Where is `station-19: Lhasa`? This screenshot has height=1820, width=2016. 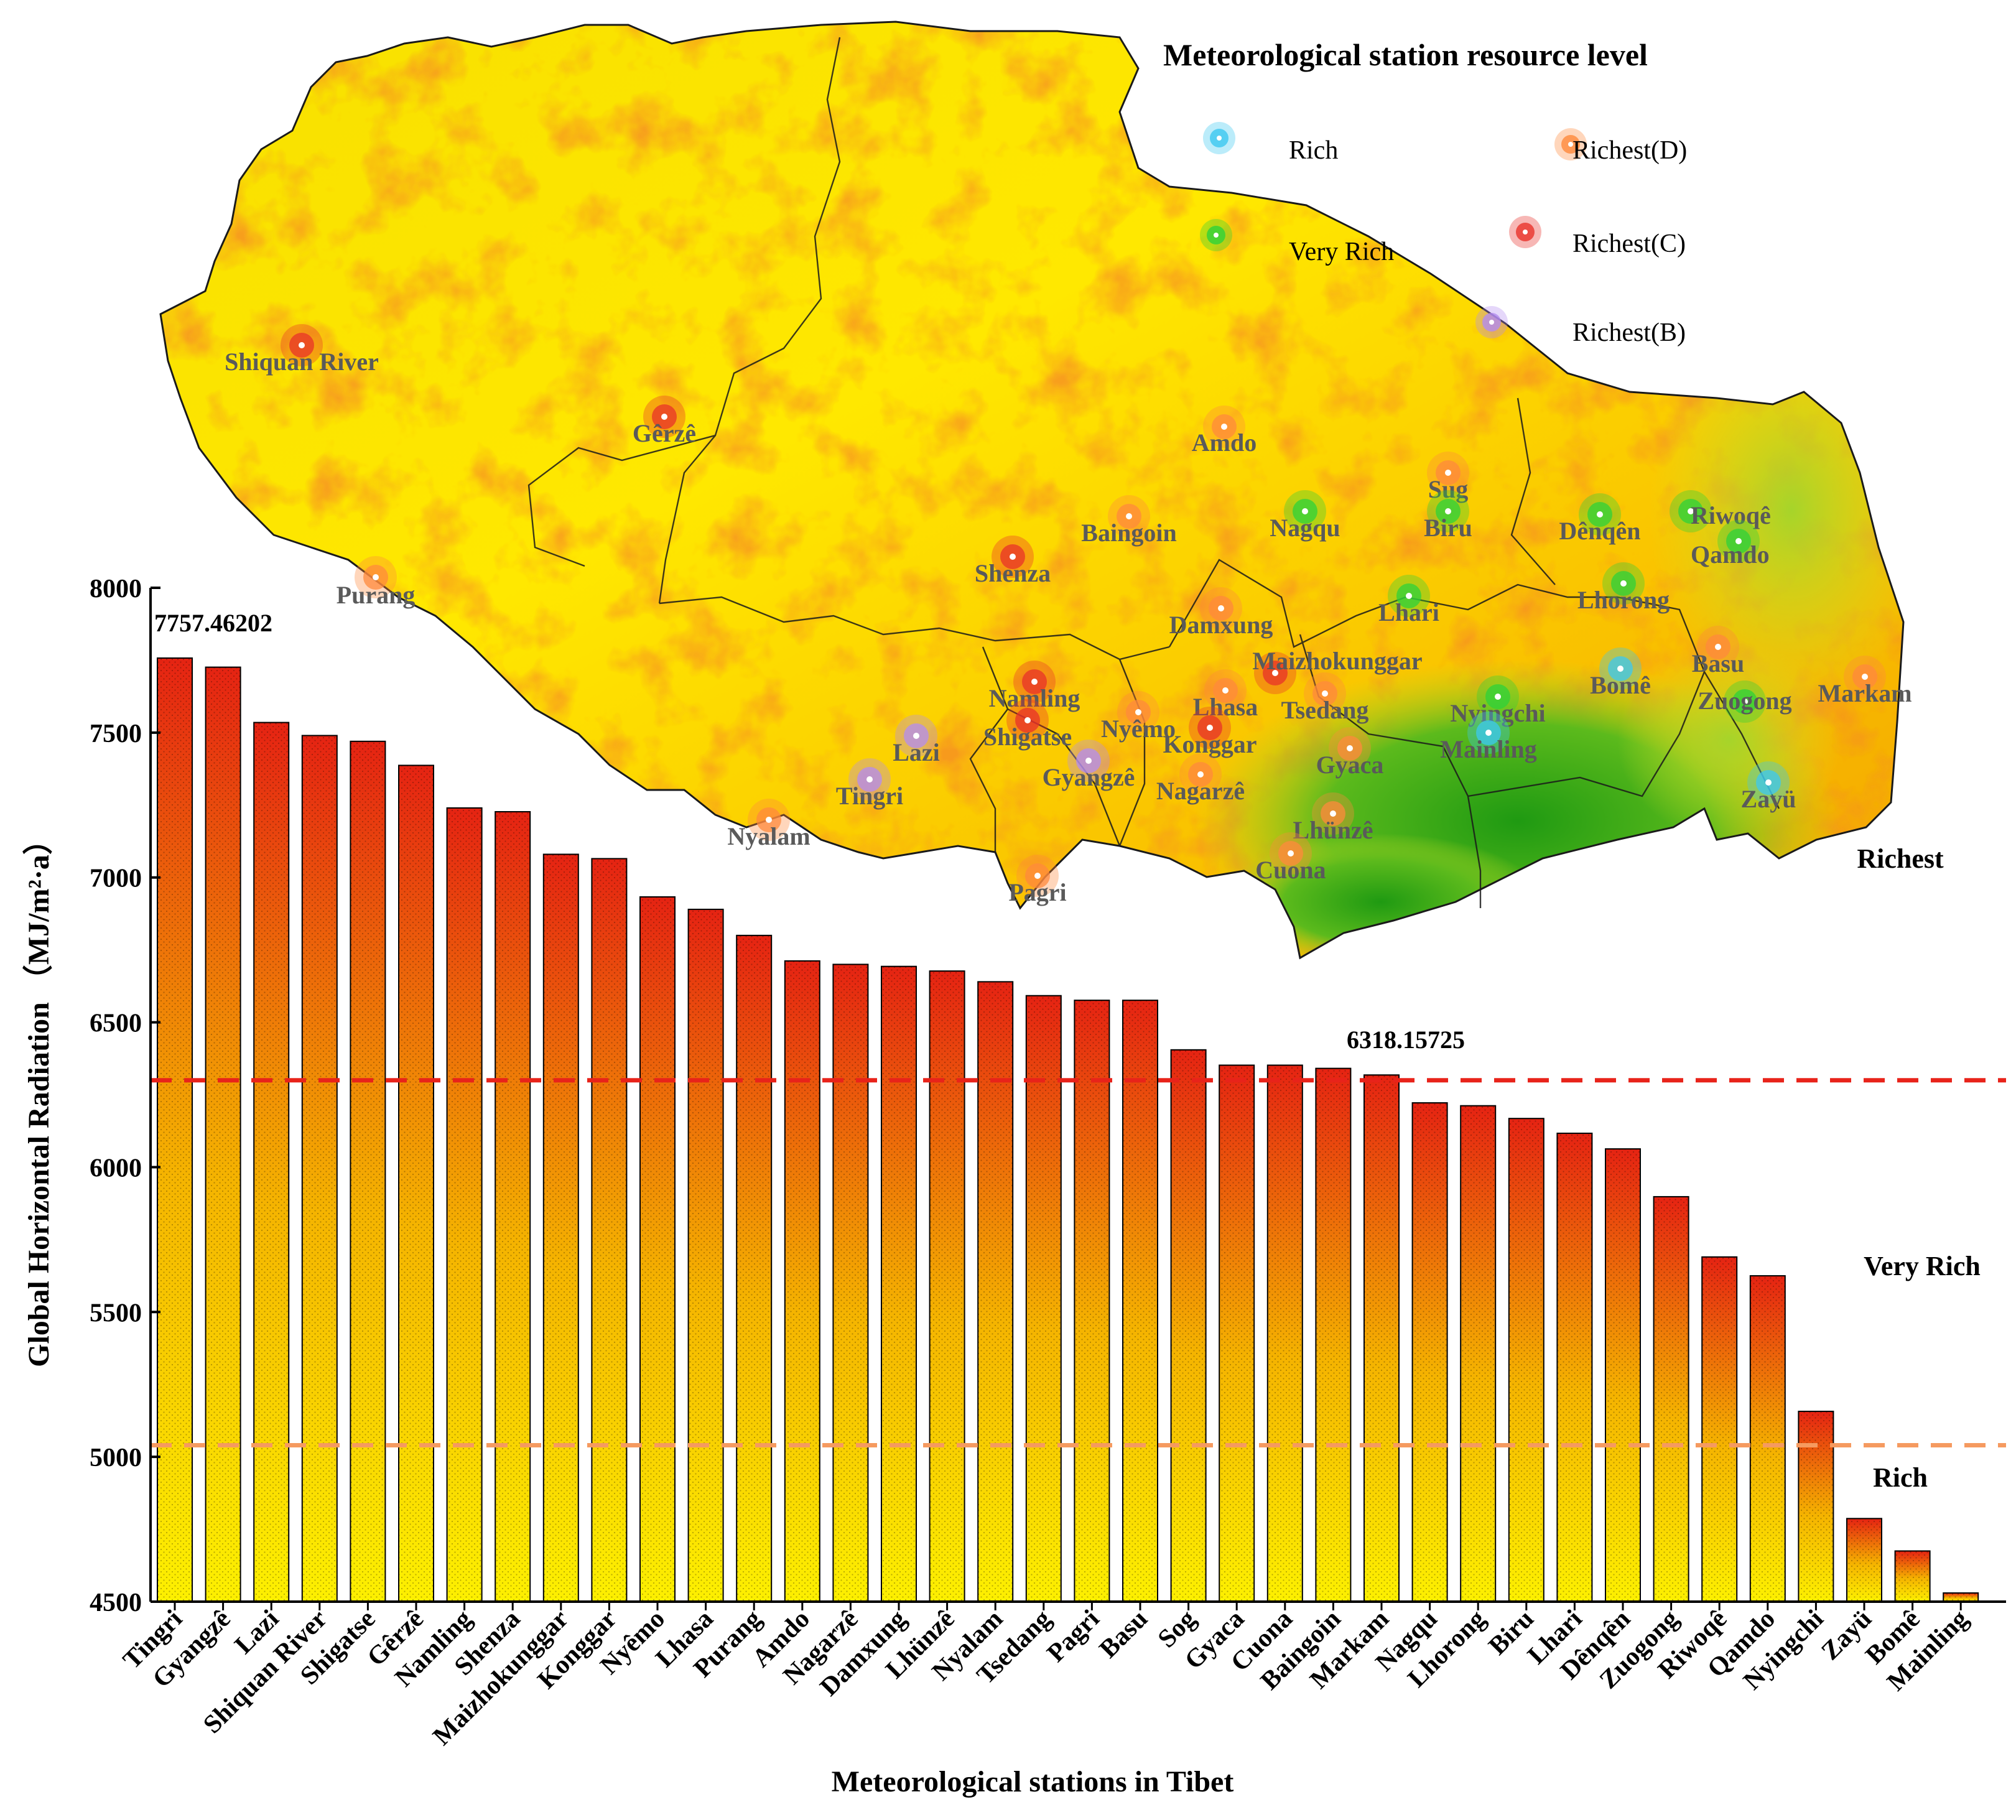 station-19: Lhasa is located at coordinates (1225, 695).